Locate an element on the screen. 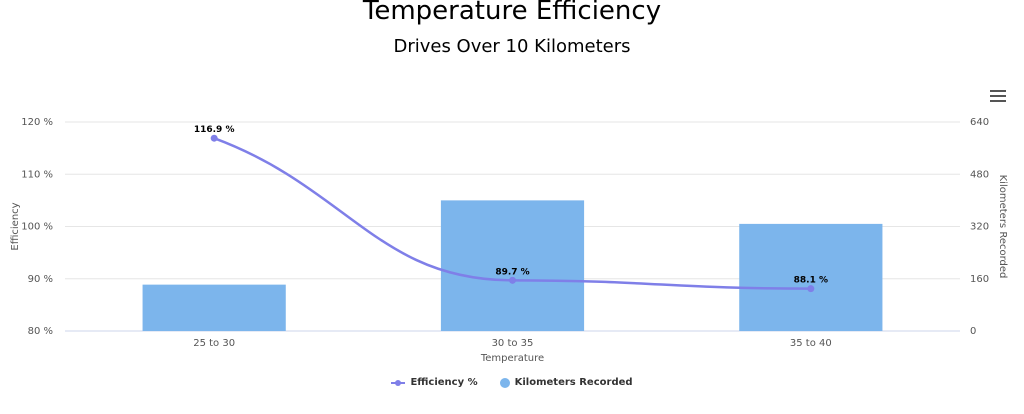  y-left-tick-label: 90 % is located at coordinates (40, 279).